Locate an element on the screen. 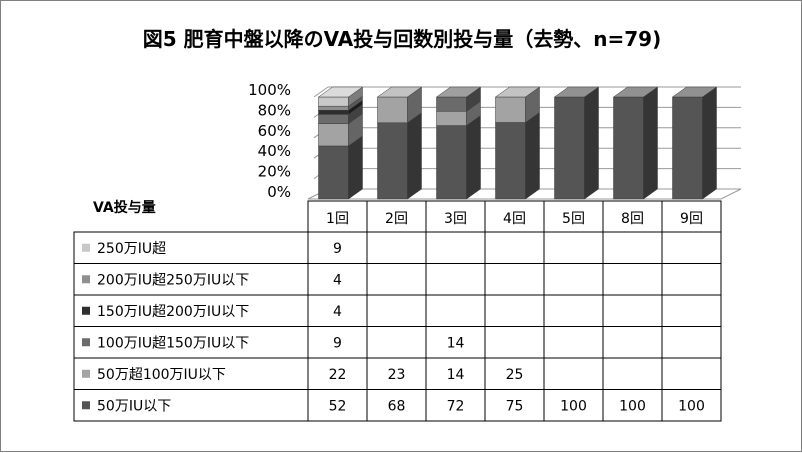  category-label: 4回 is located at coordinates (514, 219).